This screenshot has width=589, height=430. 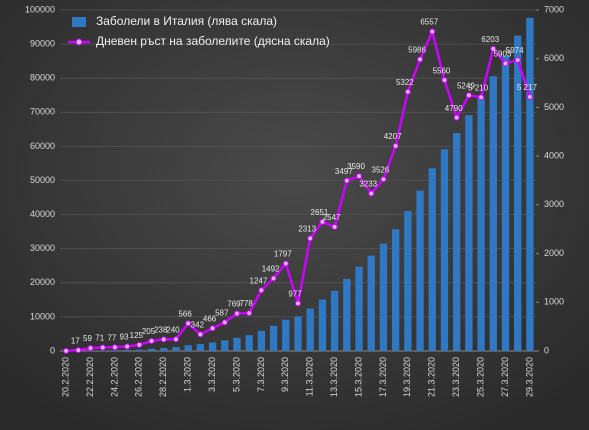 What do you see at coordinates (40, 9) in the screenshot?
I see `y-tick-label: 100000` at bounding box center [40, 9].